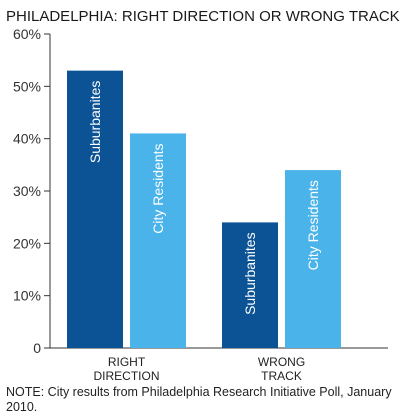 This screenshot has width=400, height=420. What do you see at coordinates (281, 376) in the screenshot?
I see `category-label: TRACK` at bounding box center [281, 376].